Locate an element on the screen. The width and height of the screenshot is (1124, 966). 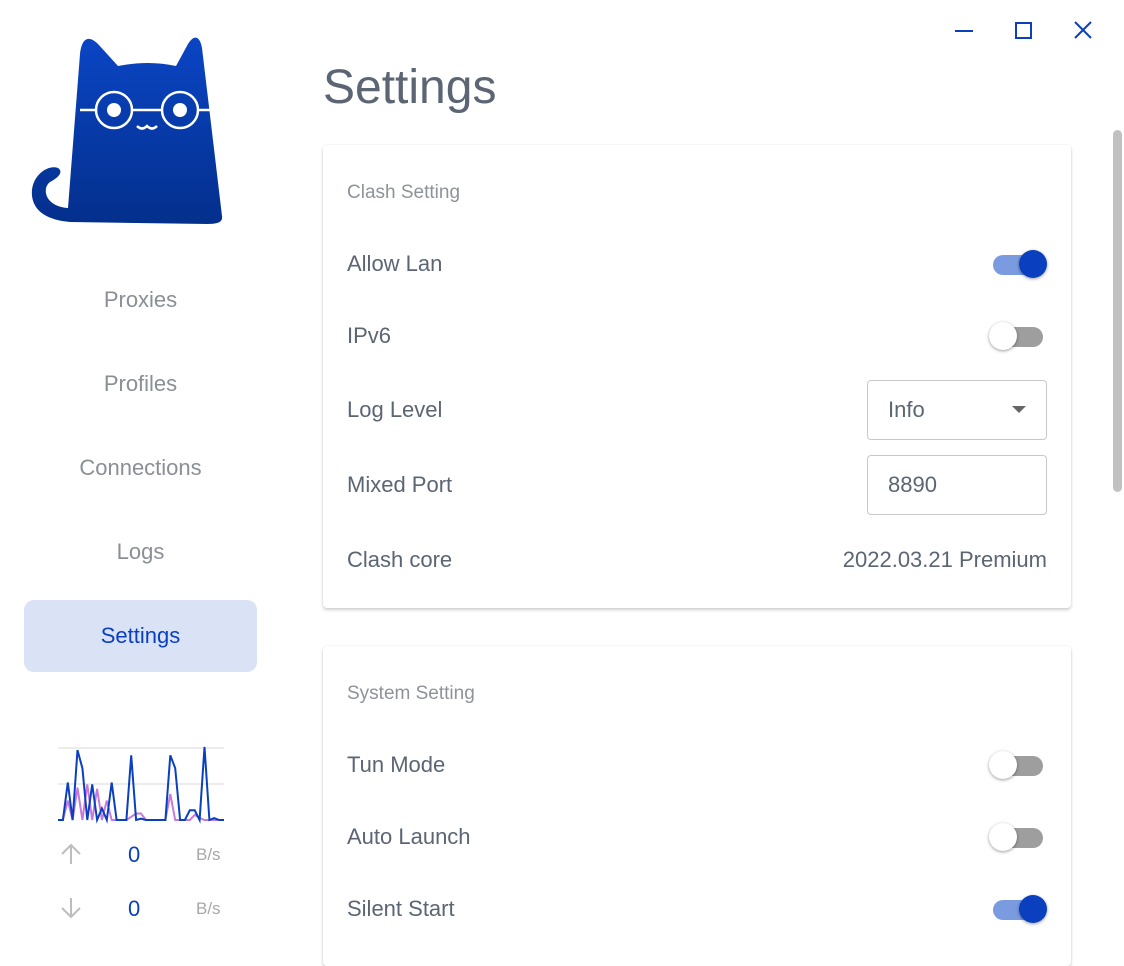
maximize-button is located at coordinates (1023, 30).